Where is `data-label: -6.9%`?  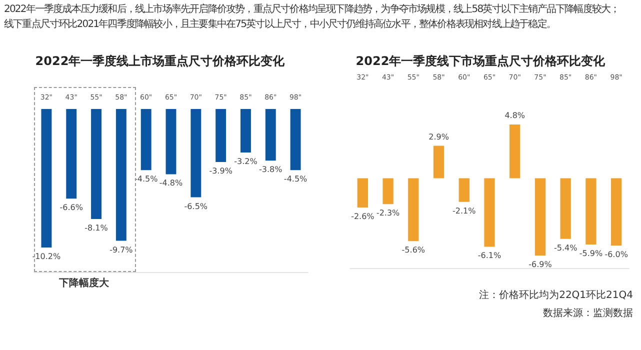
data-label: -6.9% is located at coordinates (540, 265).